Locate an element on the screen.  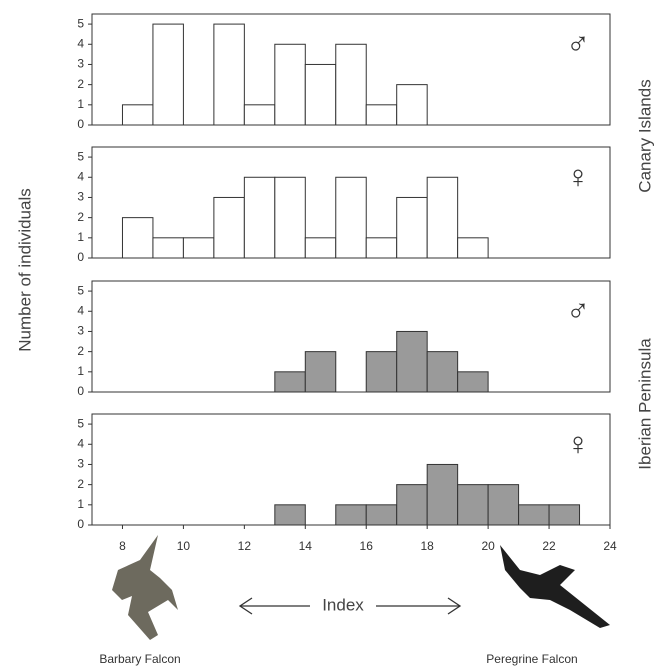
y-axis-label: Number of individuals is located at coordinates (24, 269).